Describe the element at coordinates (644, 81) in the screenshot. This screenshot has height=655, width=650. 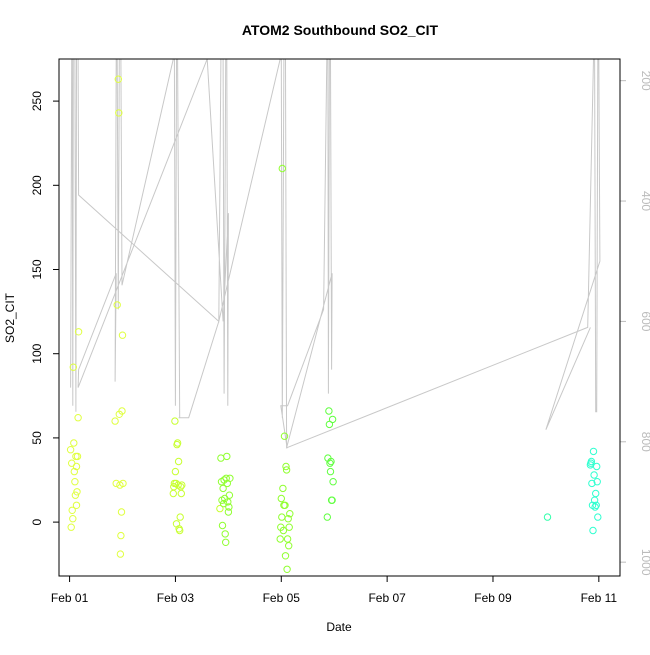
I see `y2-tick-label: 200` at that location.